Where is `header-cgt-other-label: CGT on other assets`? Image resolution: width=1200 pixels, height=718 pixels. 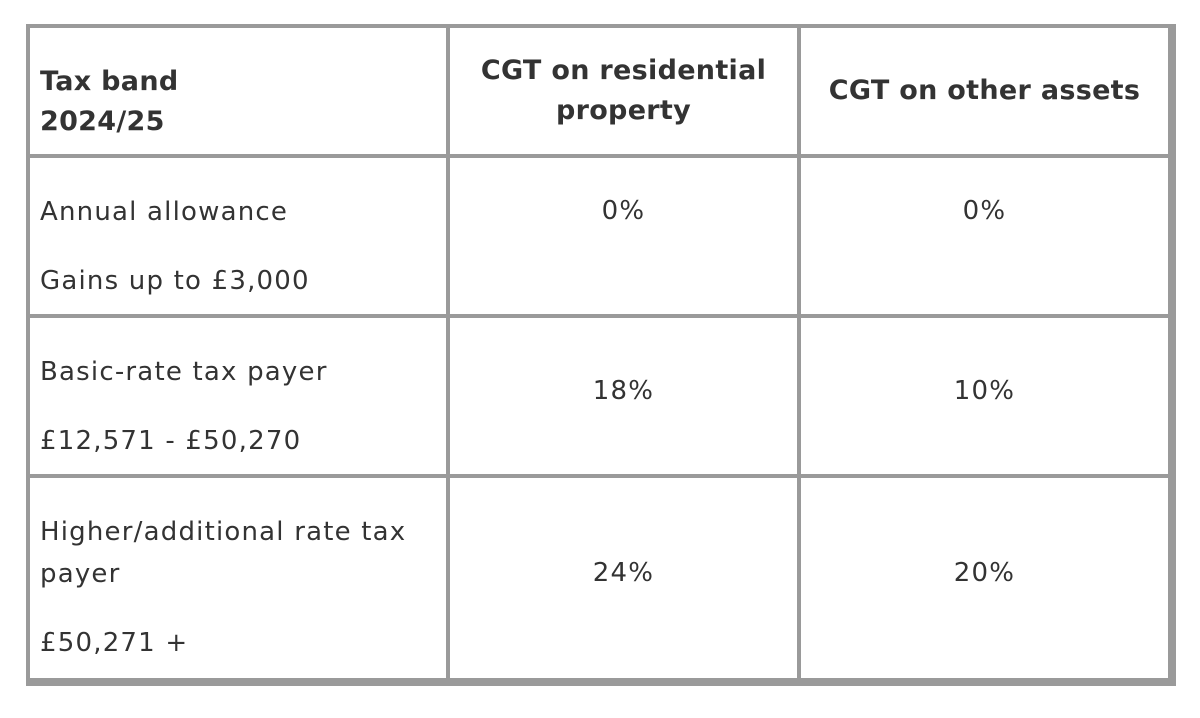 header-cgt-other-label: CGT on other assets is located at coordinates (984, 90).